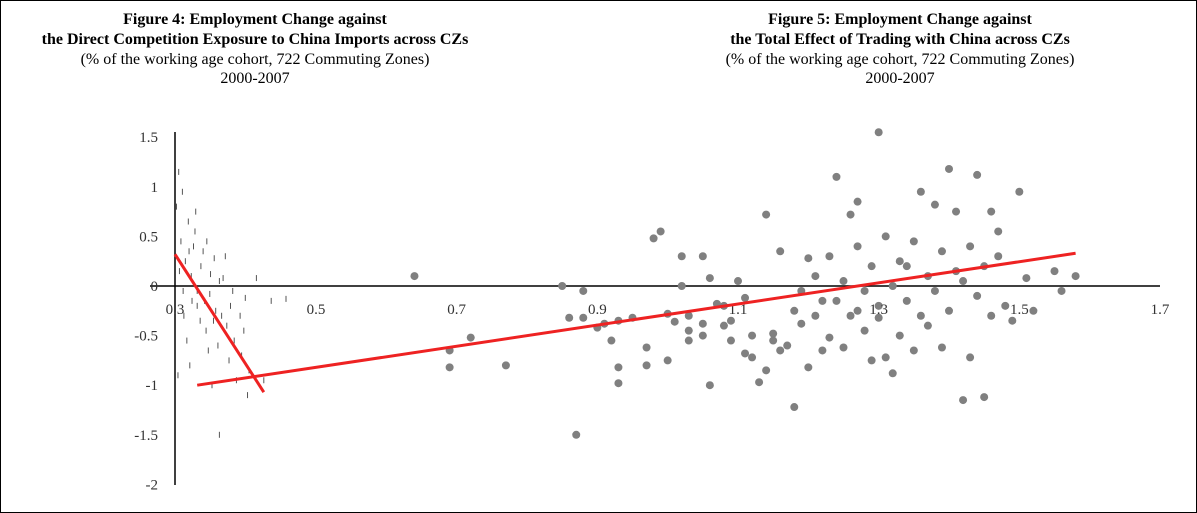 The image size is (1197, 513). What do you see at coordinates (219, 323) in the screenshot?
I see `fig4-fit-line` at bounding box center [219, 323].